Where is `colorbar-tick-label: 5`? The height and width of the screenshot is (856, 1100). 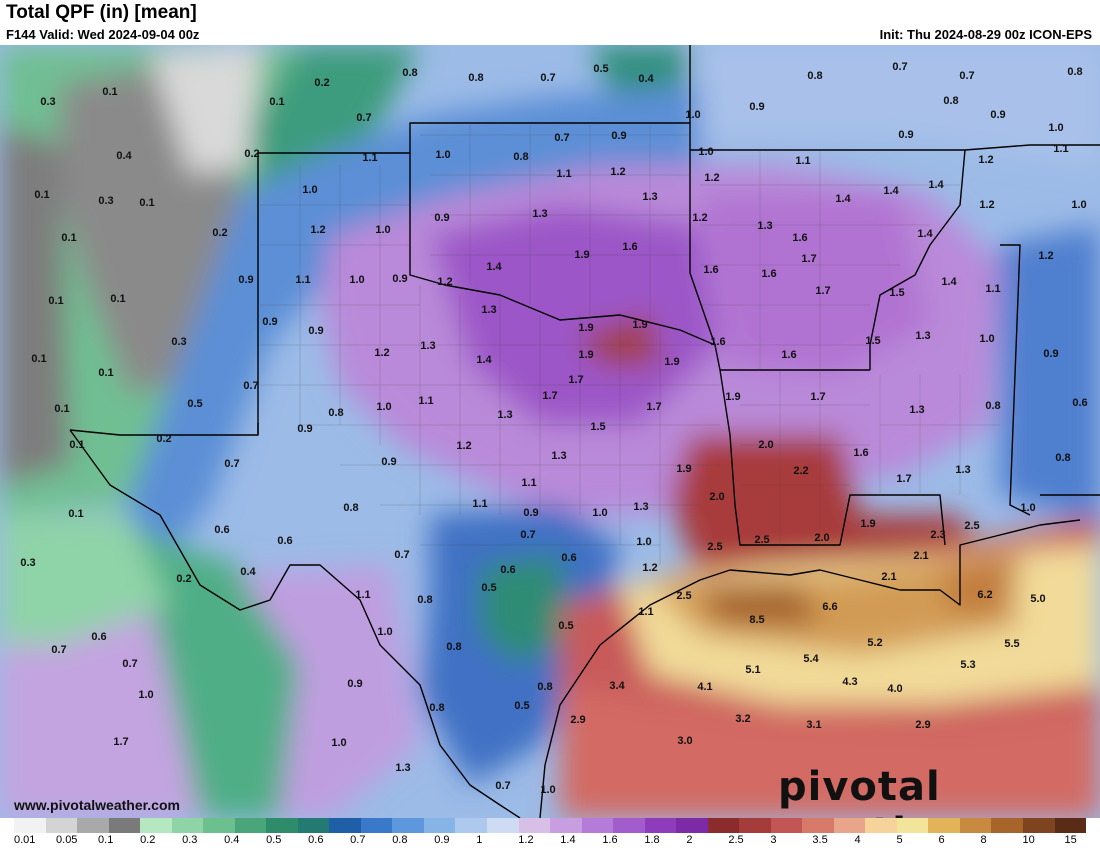
colorbar-tick-label: 5 is located at coordinates (899, 840).